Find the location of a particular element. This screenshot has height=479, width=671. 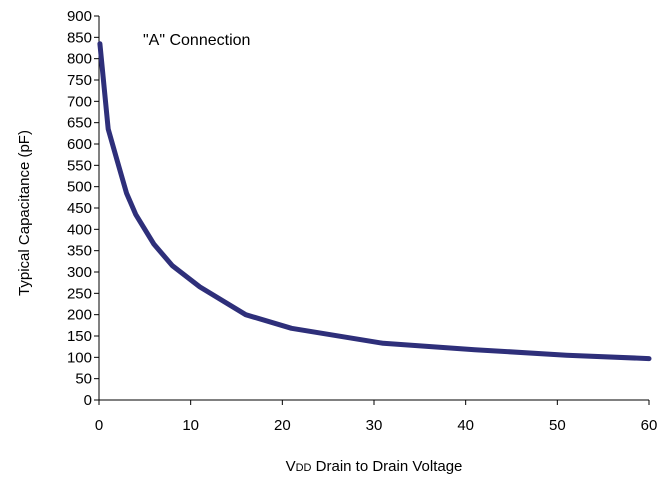

y-tick-label: 550 is located at coordinates (79, 165).